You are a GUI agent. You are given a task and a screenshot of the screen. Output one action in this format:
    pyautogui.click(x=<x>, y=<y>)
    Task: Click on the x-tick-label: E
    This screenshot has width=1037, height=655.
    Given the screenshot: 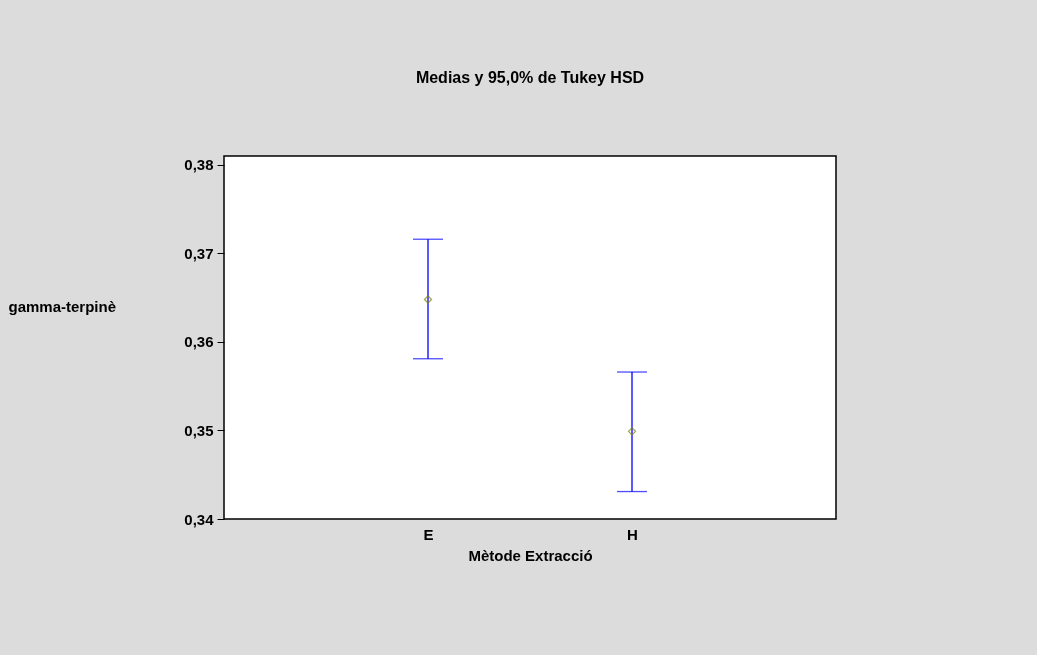 What is the action you would take?
    pyautogui.click(x=428, y=534)
    